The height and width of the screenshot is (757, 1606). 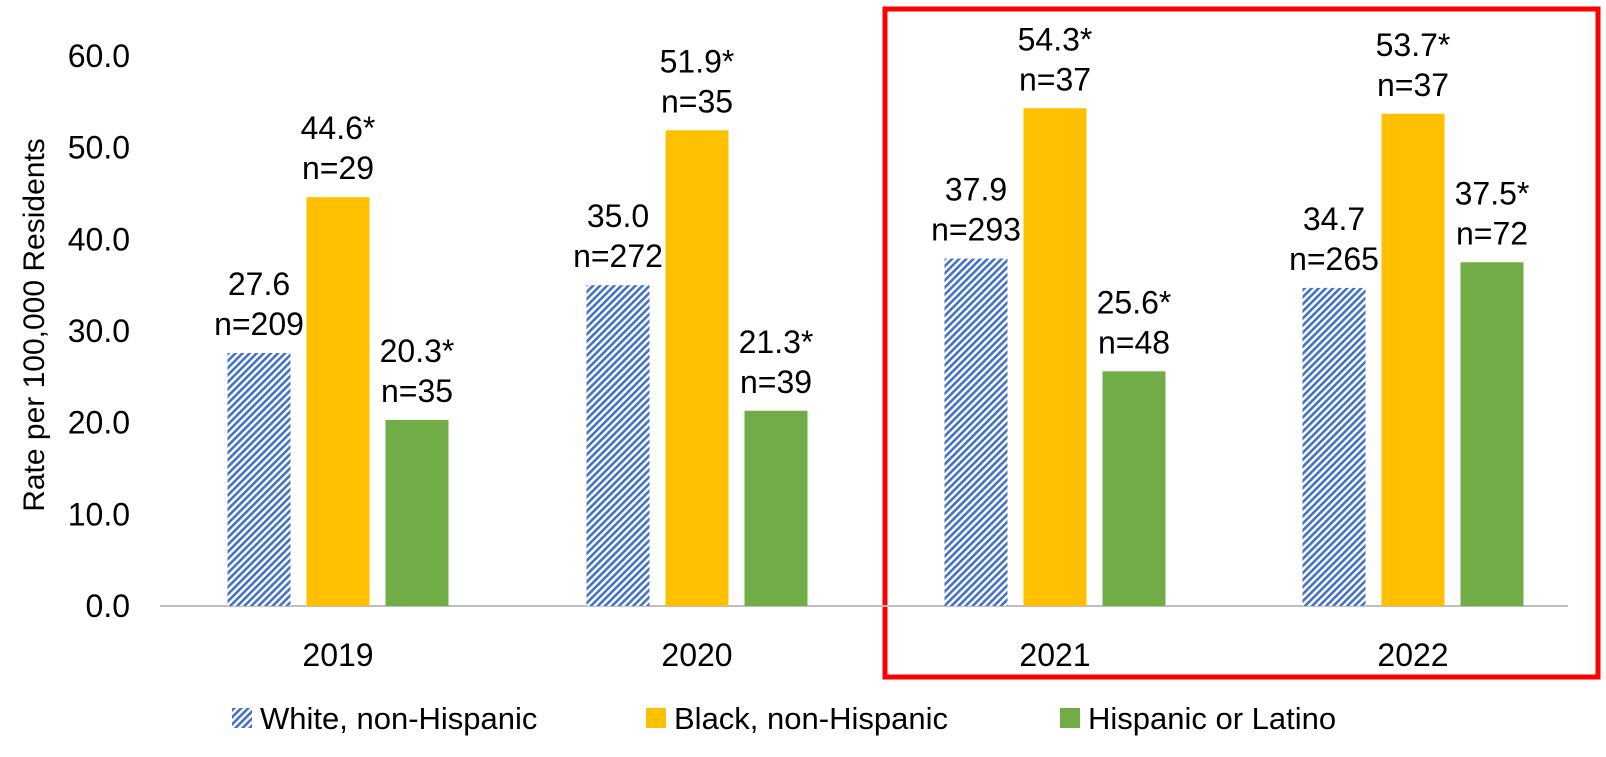 I want to click on legend-swatch-white-non-hispanic, so click(x=242, y=718).